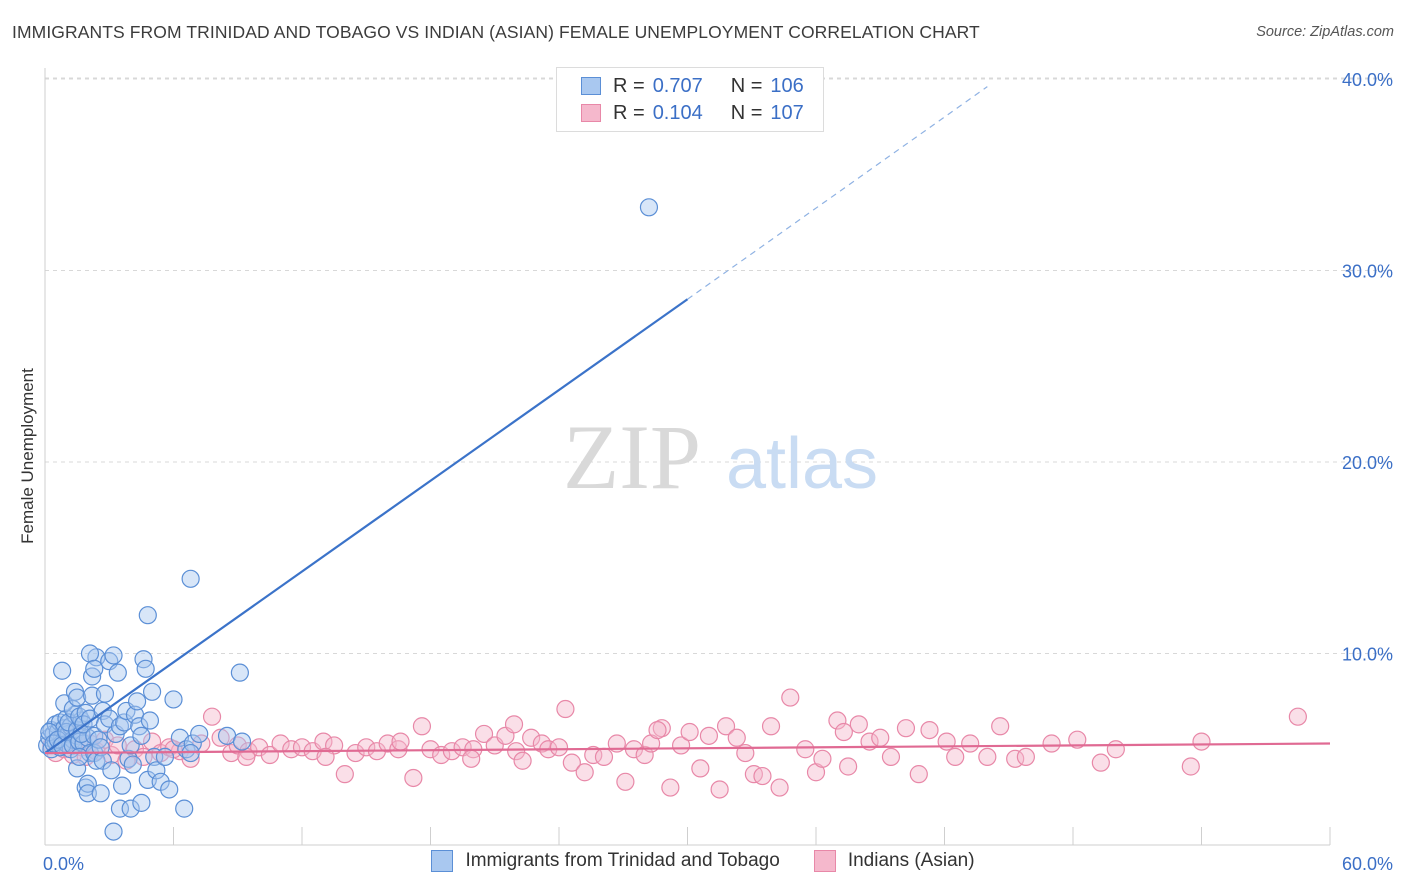 This screenshot has height=892, width=1406. What do you see at coordinates (824, 861) in the screenshot?
I see `legend-swatch-pink` at bounding box center [824, 861].